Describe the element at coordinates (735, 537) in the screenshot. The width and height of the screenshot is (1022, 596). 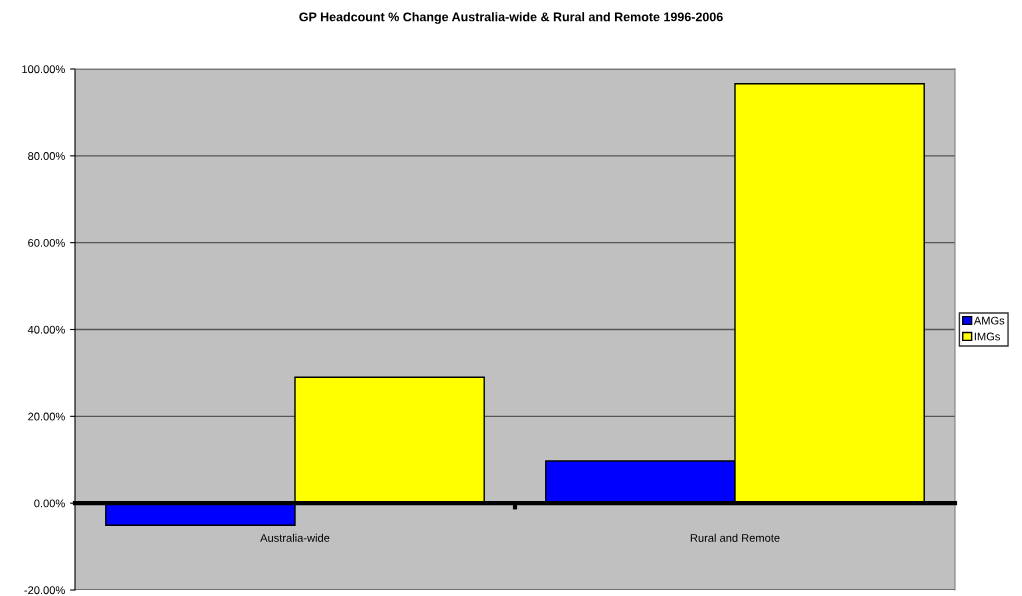
I see `x-tick-label: Rural and Remote` at that location.